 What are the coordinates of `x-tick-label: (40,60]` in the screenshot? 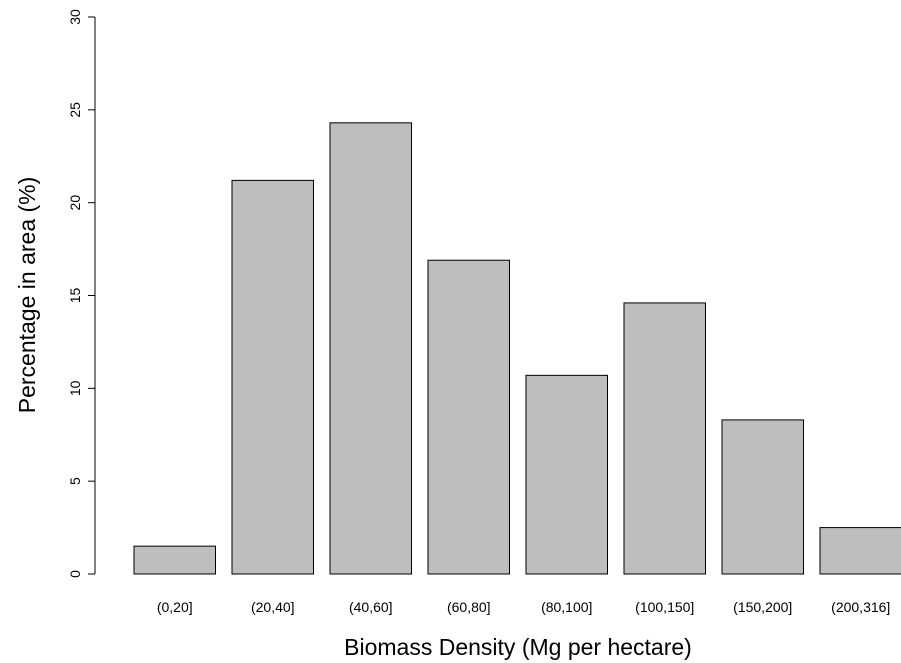 It's located at (371, 607).